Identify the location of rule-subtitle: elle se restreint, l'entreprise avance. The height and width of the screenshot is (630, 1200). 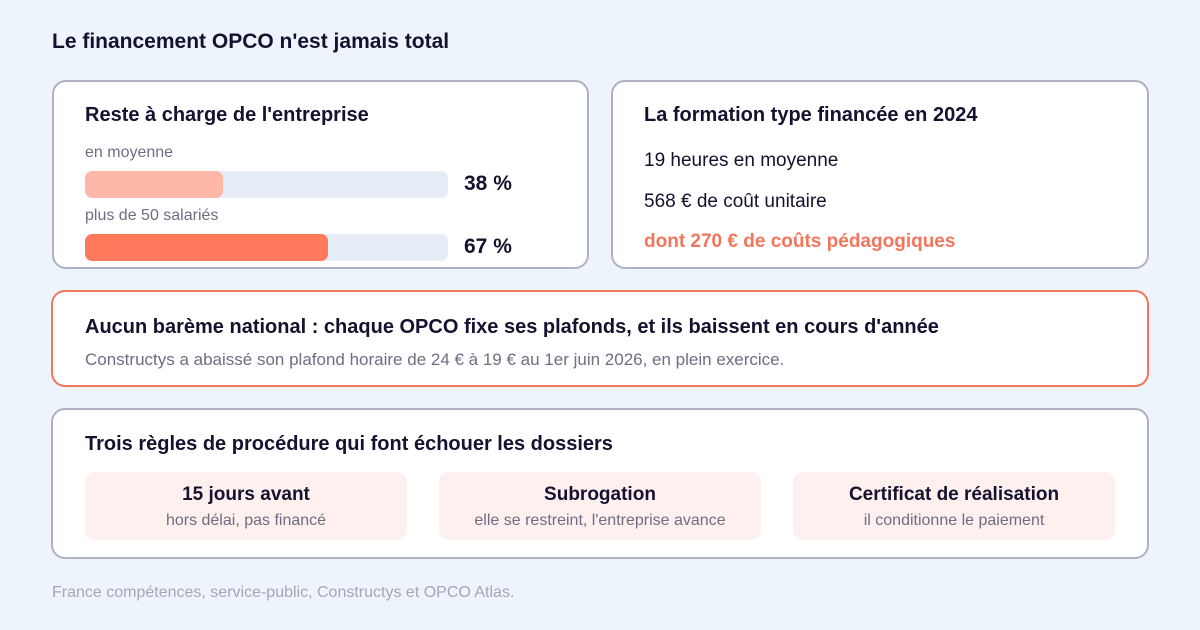
(600, 520).